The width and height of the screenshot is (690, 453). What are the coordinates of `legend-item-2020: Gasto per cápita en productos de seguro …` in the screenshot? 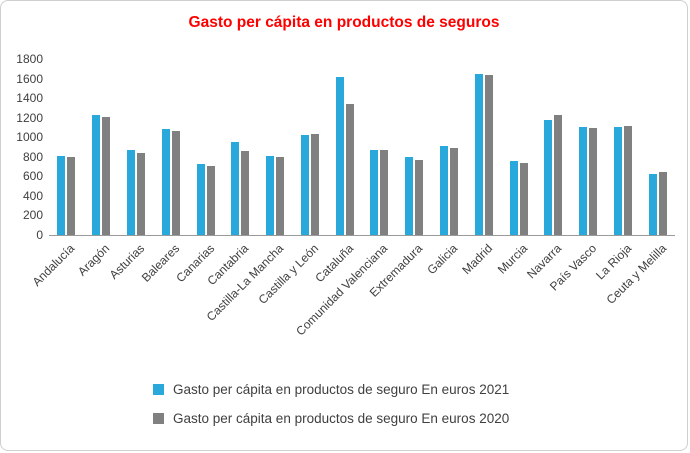 It's located at (331, 418).